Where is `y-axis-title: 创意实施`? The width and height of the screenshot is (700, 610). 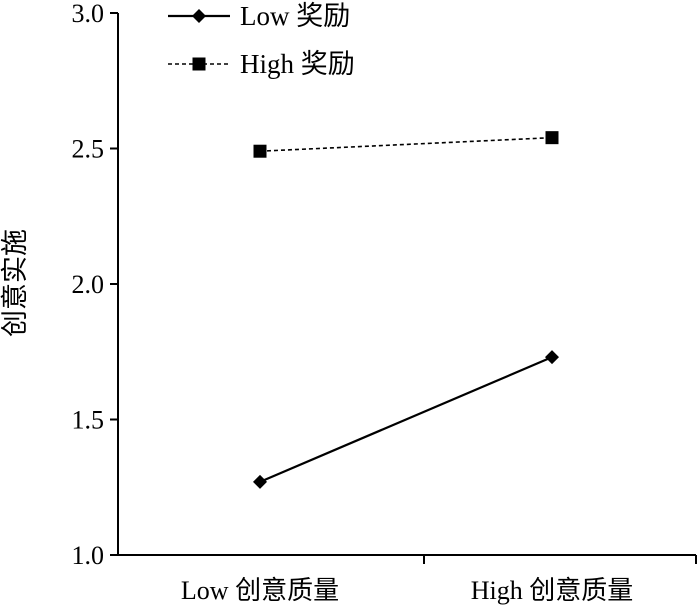
y-axis-title: 创意实施 is located at coordinates (15, 283).